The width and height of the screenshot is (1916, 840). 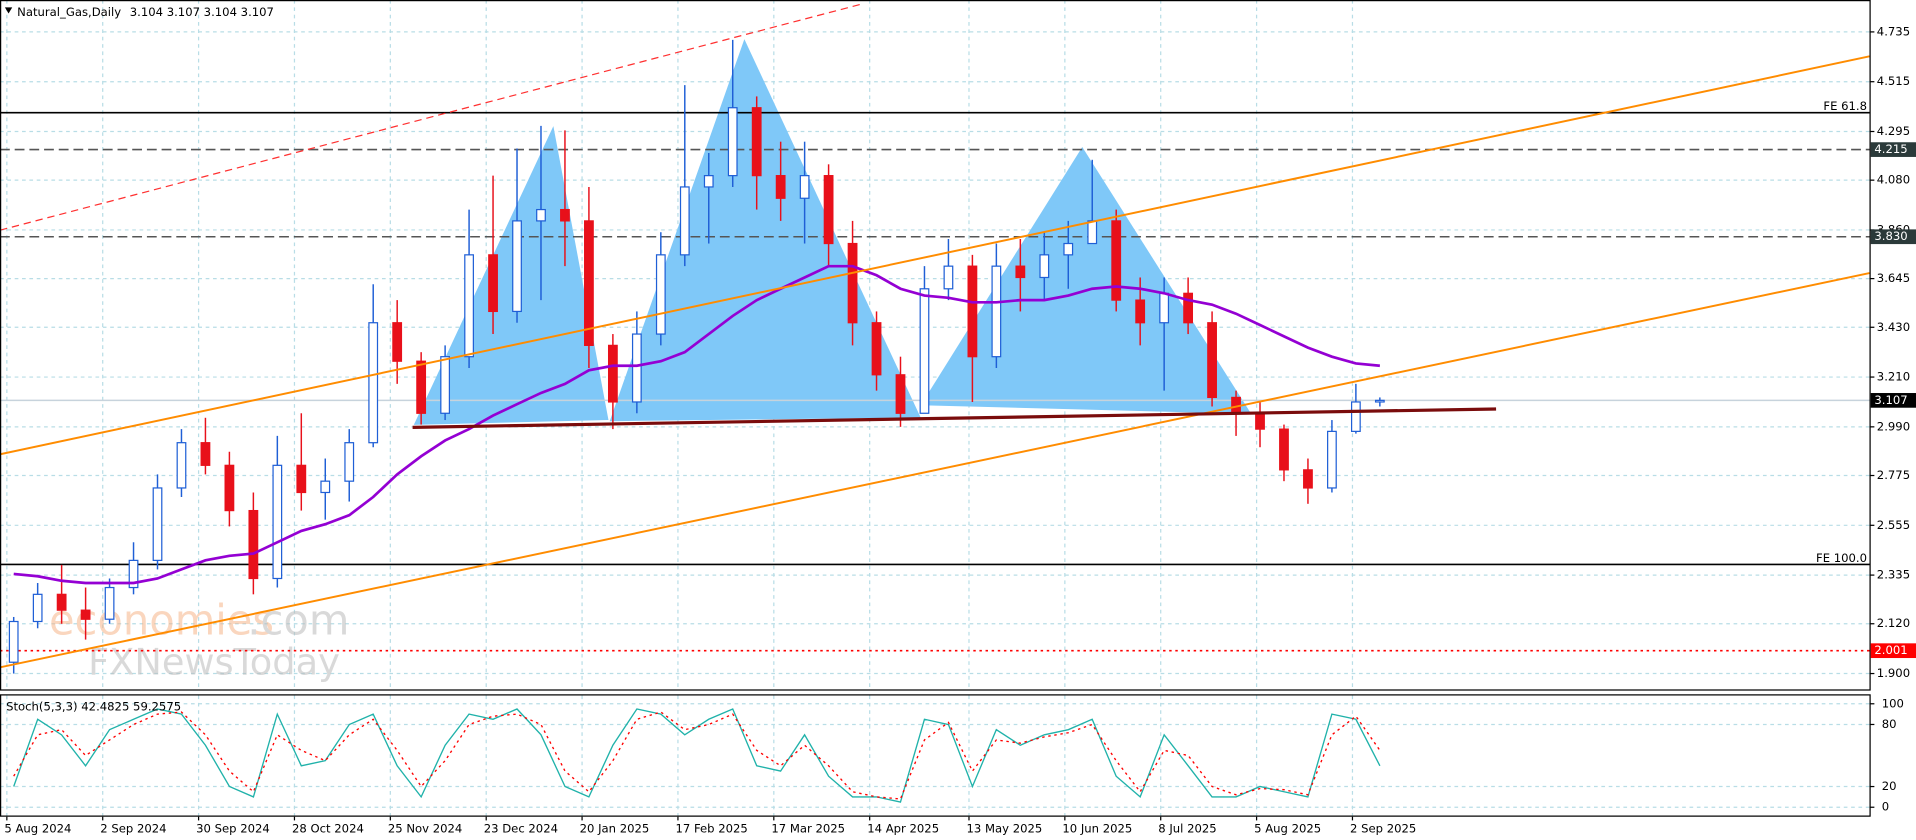 What do you see at coordinates (1893, 327) in the screenshot?
I see `y-tick-label: 3.430` at bounding box center [1893, 327].